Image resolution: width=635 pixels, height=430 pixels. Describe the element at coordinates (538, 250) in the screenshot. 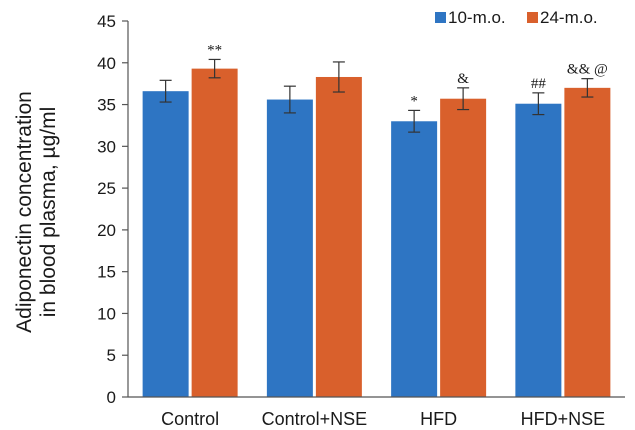

I see `bar-hfd-nse-10-m-o-` at that location.